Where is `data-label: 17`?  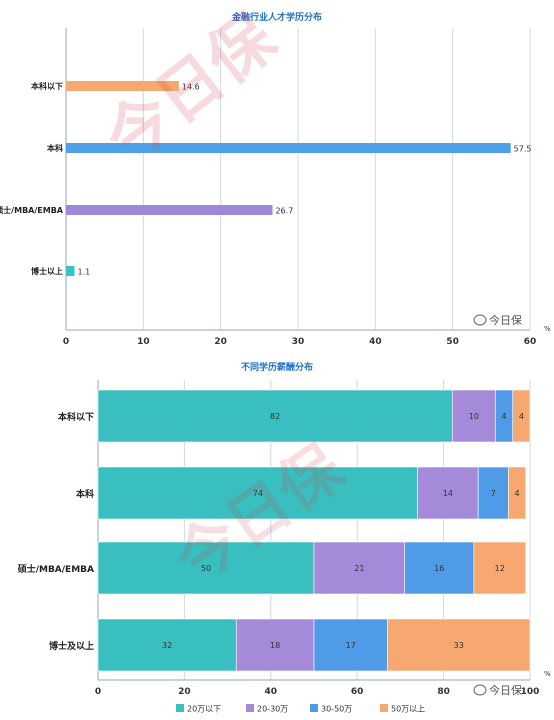 data-label: 17 is located at coordinates (351, 645).